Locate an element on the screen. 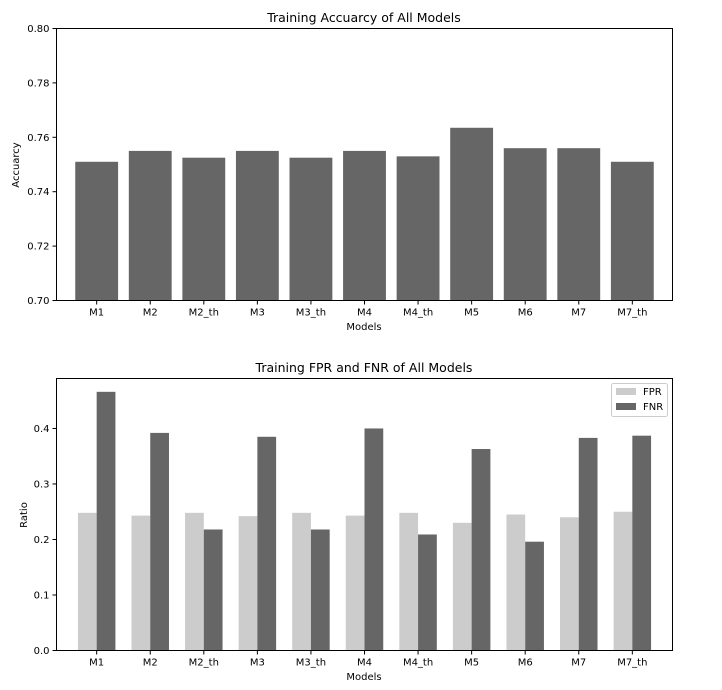 This screenshot has width=722, height=690. bar-fnr-m5 is located at coordinates (481, 549).